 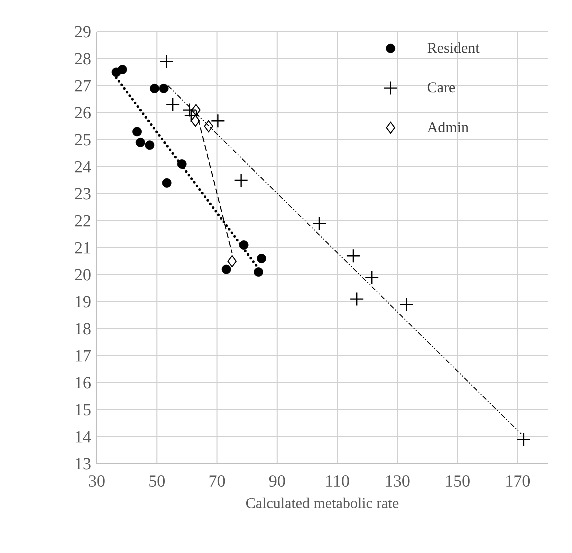 I want to click on x-tick-label: 110, so click(x=338, y=481).